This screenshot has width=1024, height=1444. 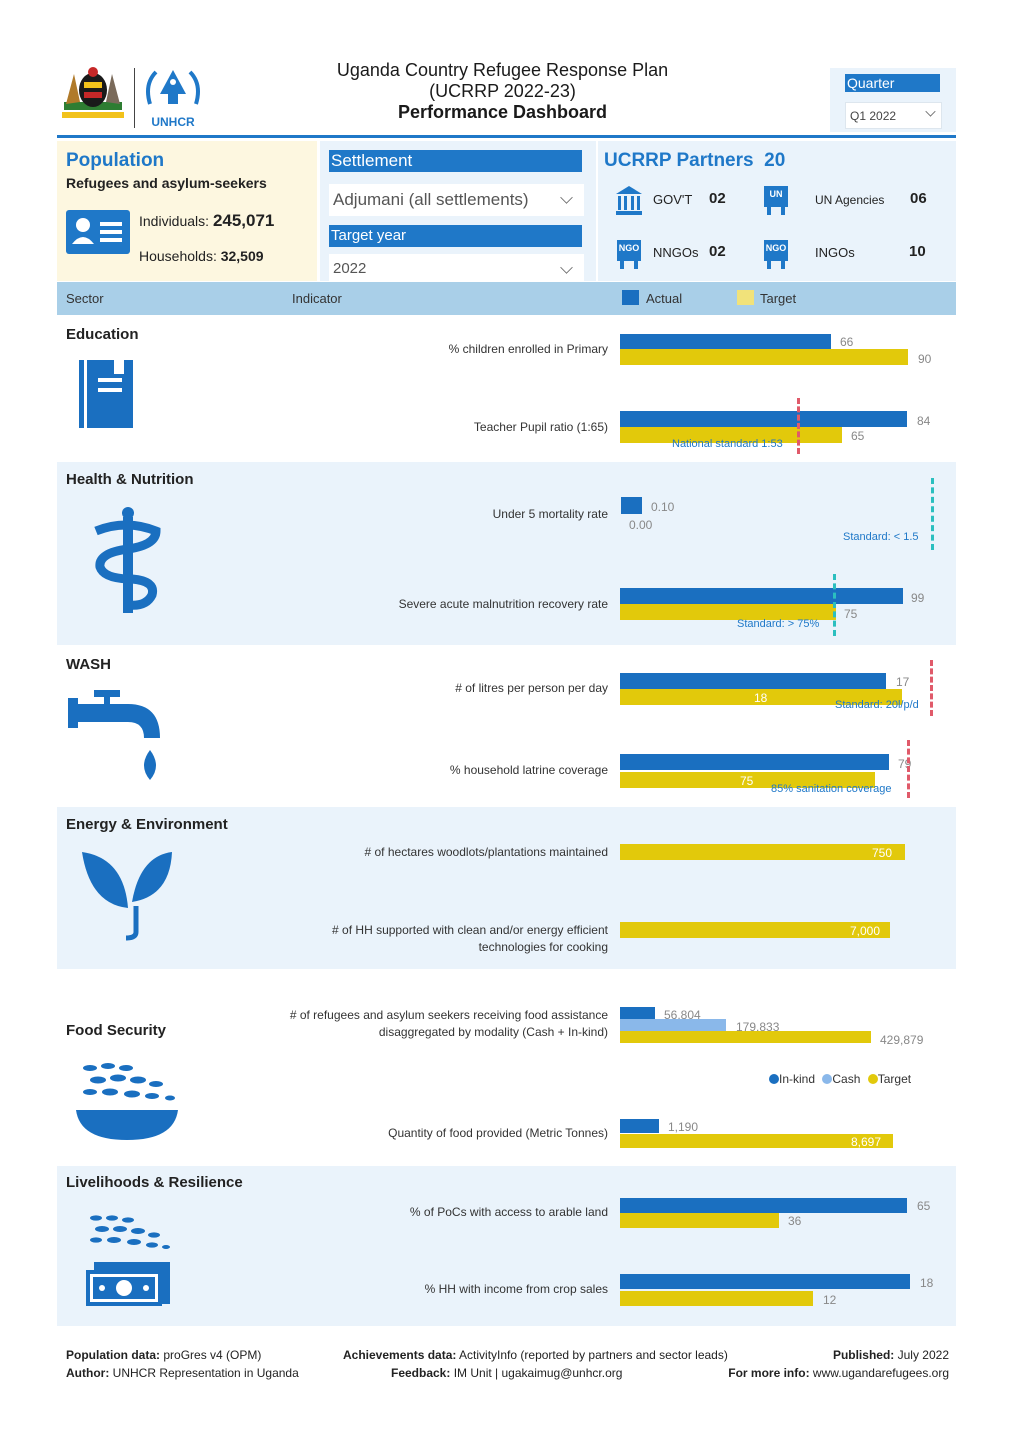 I want to click on inkind-bar, so click(x=637, y=1013).